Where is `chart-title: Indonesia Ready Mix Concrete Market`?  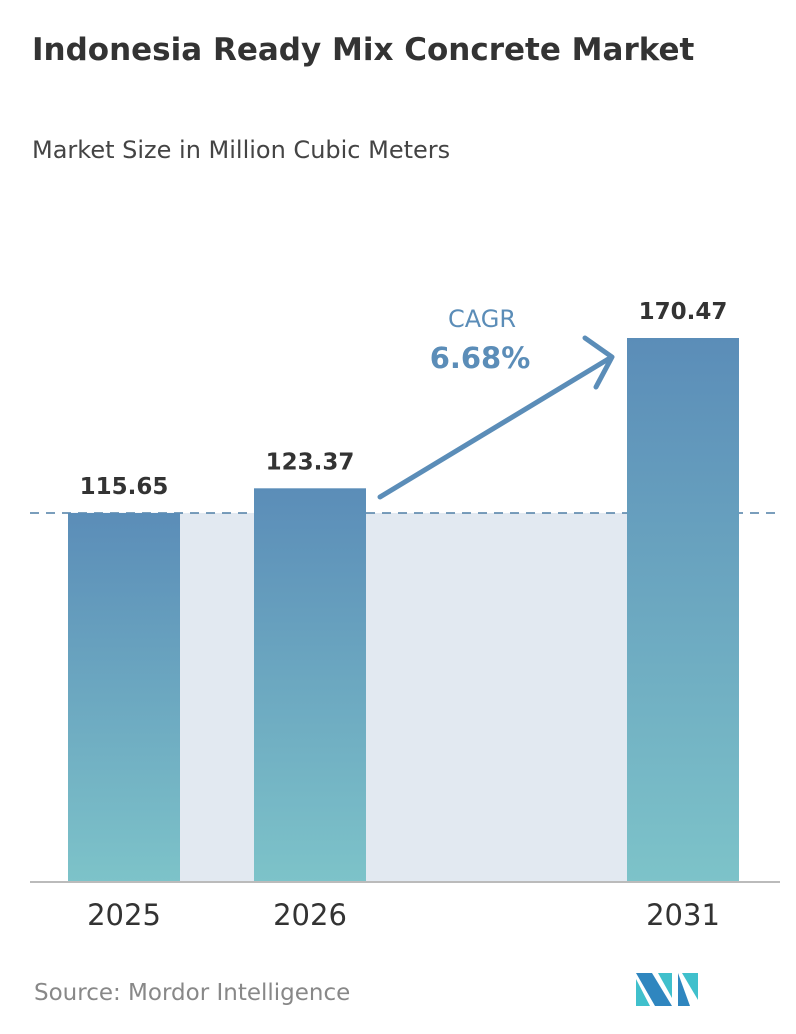
chart-title: Indonesia Ready Mix Concrete Market is located at coordinates (363, 50).